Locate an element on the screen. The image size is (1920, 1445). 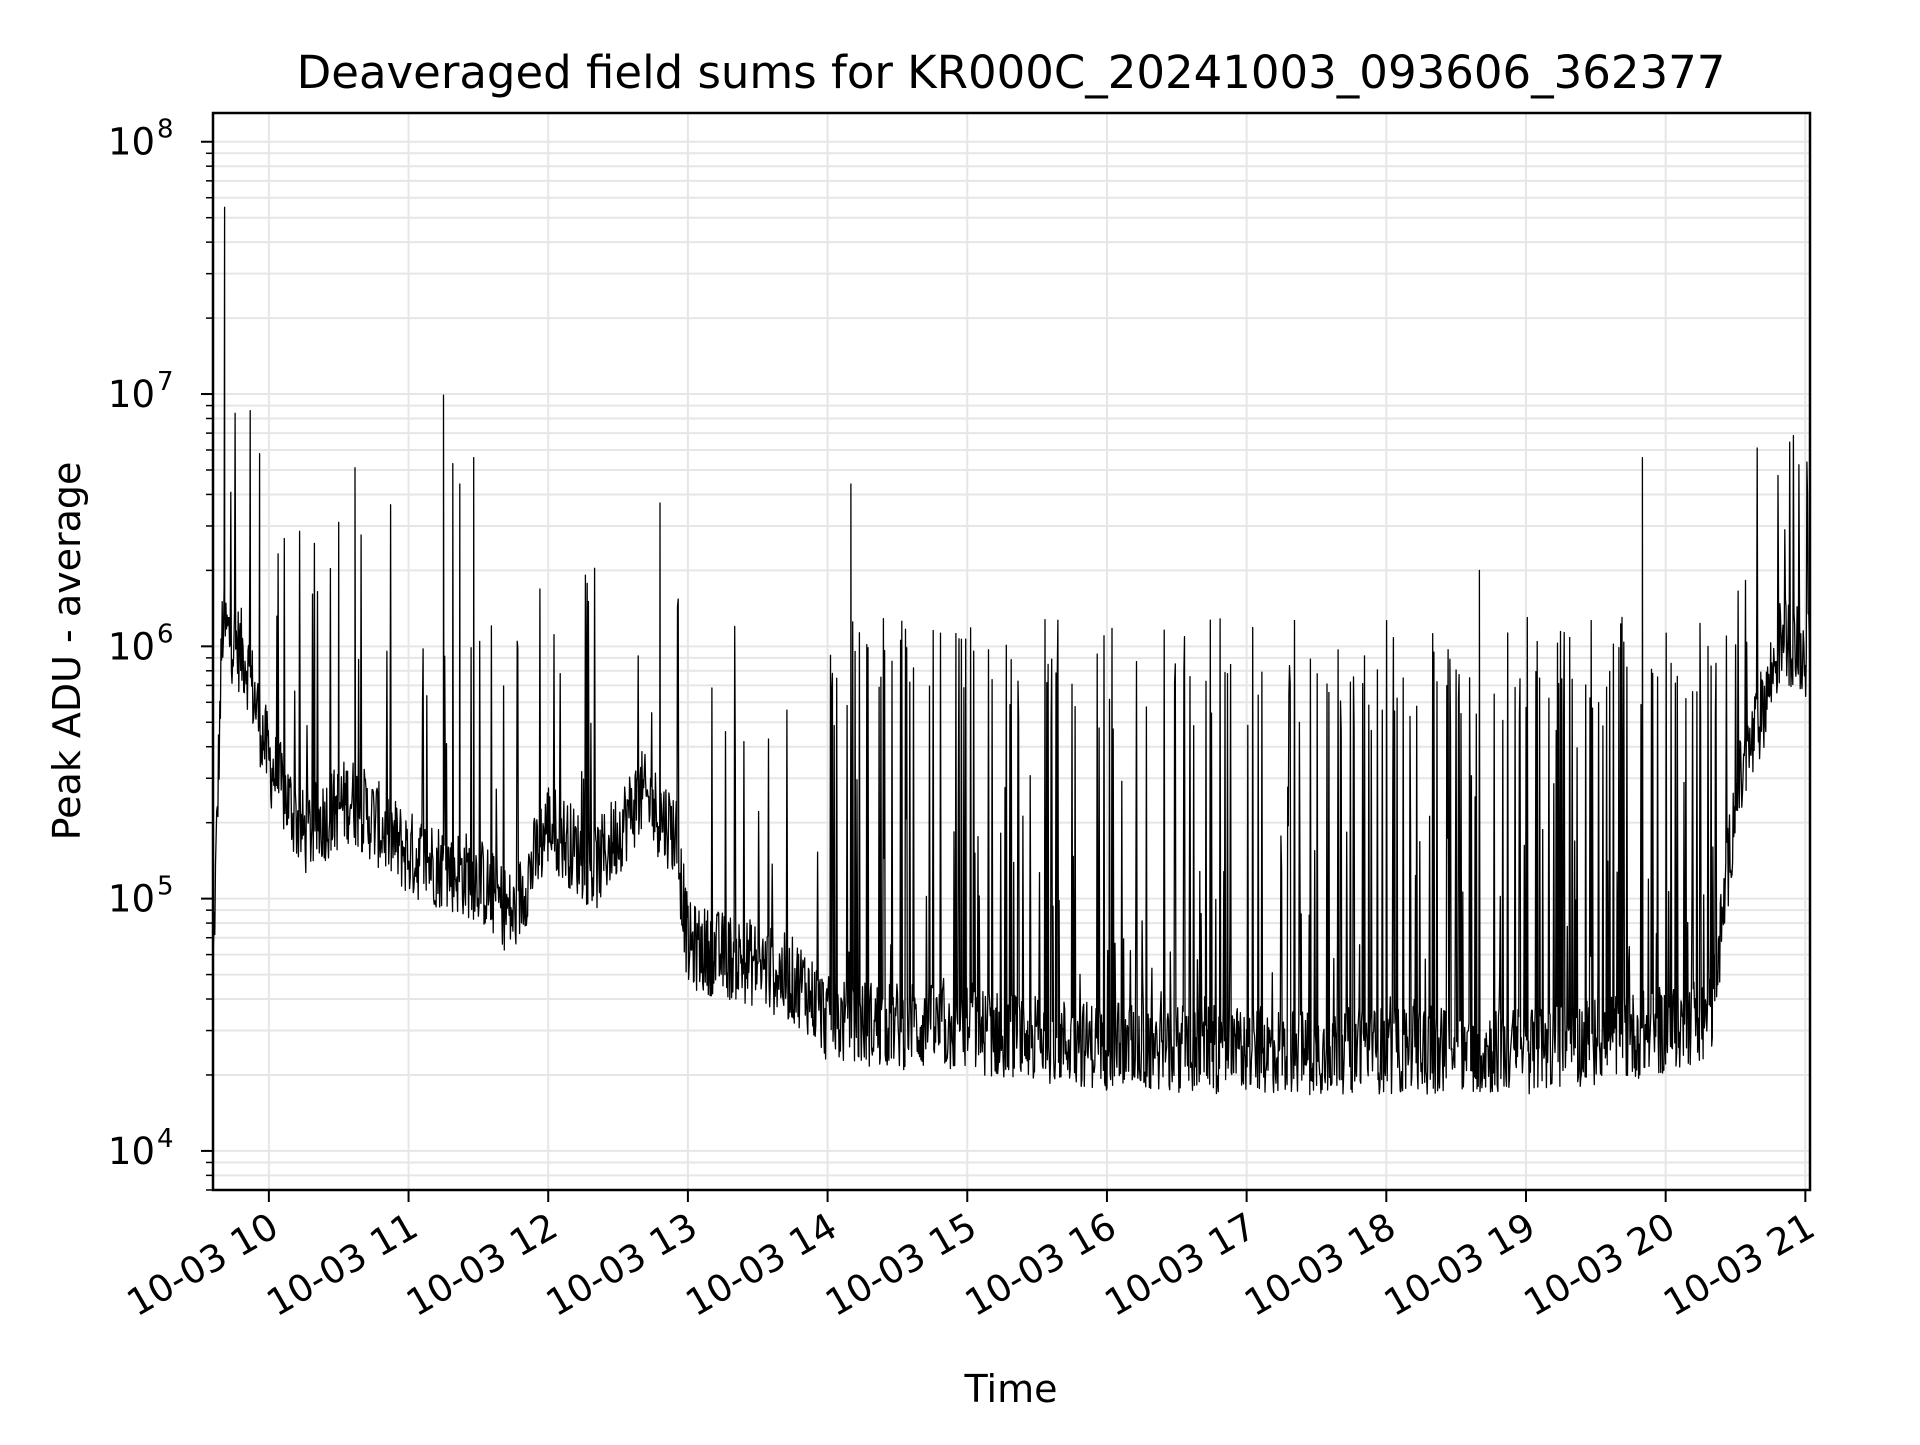
y-tick-label-exponent: 4 is located at coordinates (165, 1139).